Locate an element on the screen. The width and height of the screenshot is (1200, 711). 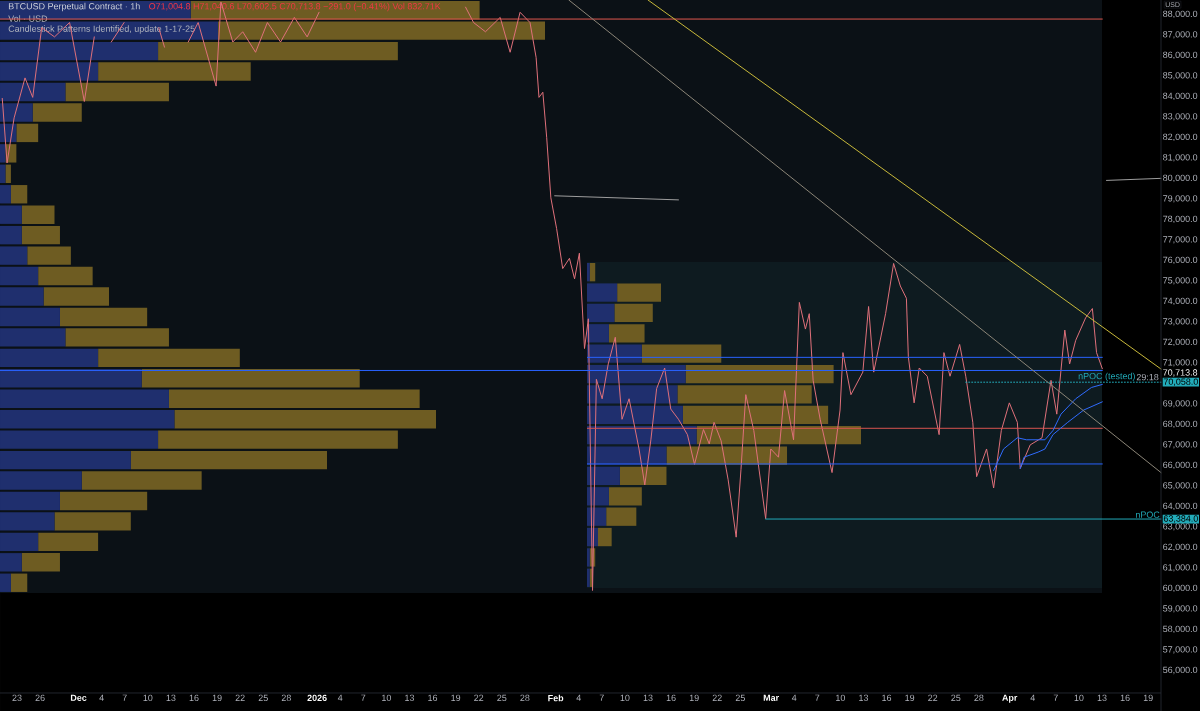
y-tick-label: 76,000.0 is located at coordinates (1180, 260).